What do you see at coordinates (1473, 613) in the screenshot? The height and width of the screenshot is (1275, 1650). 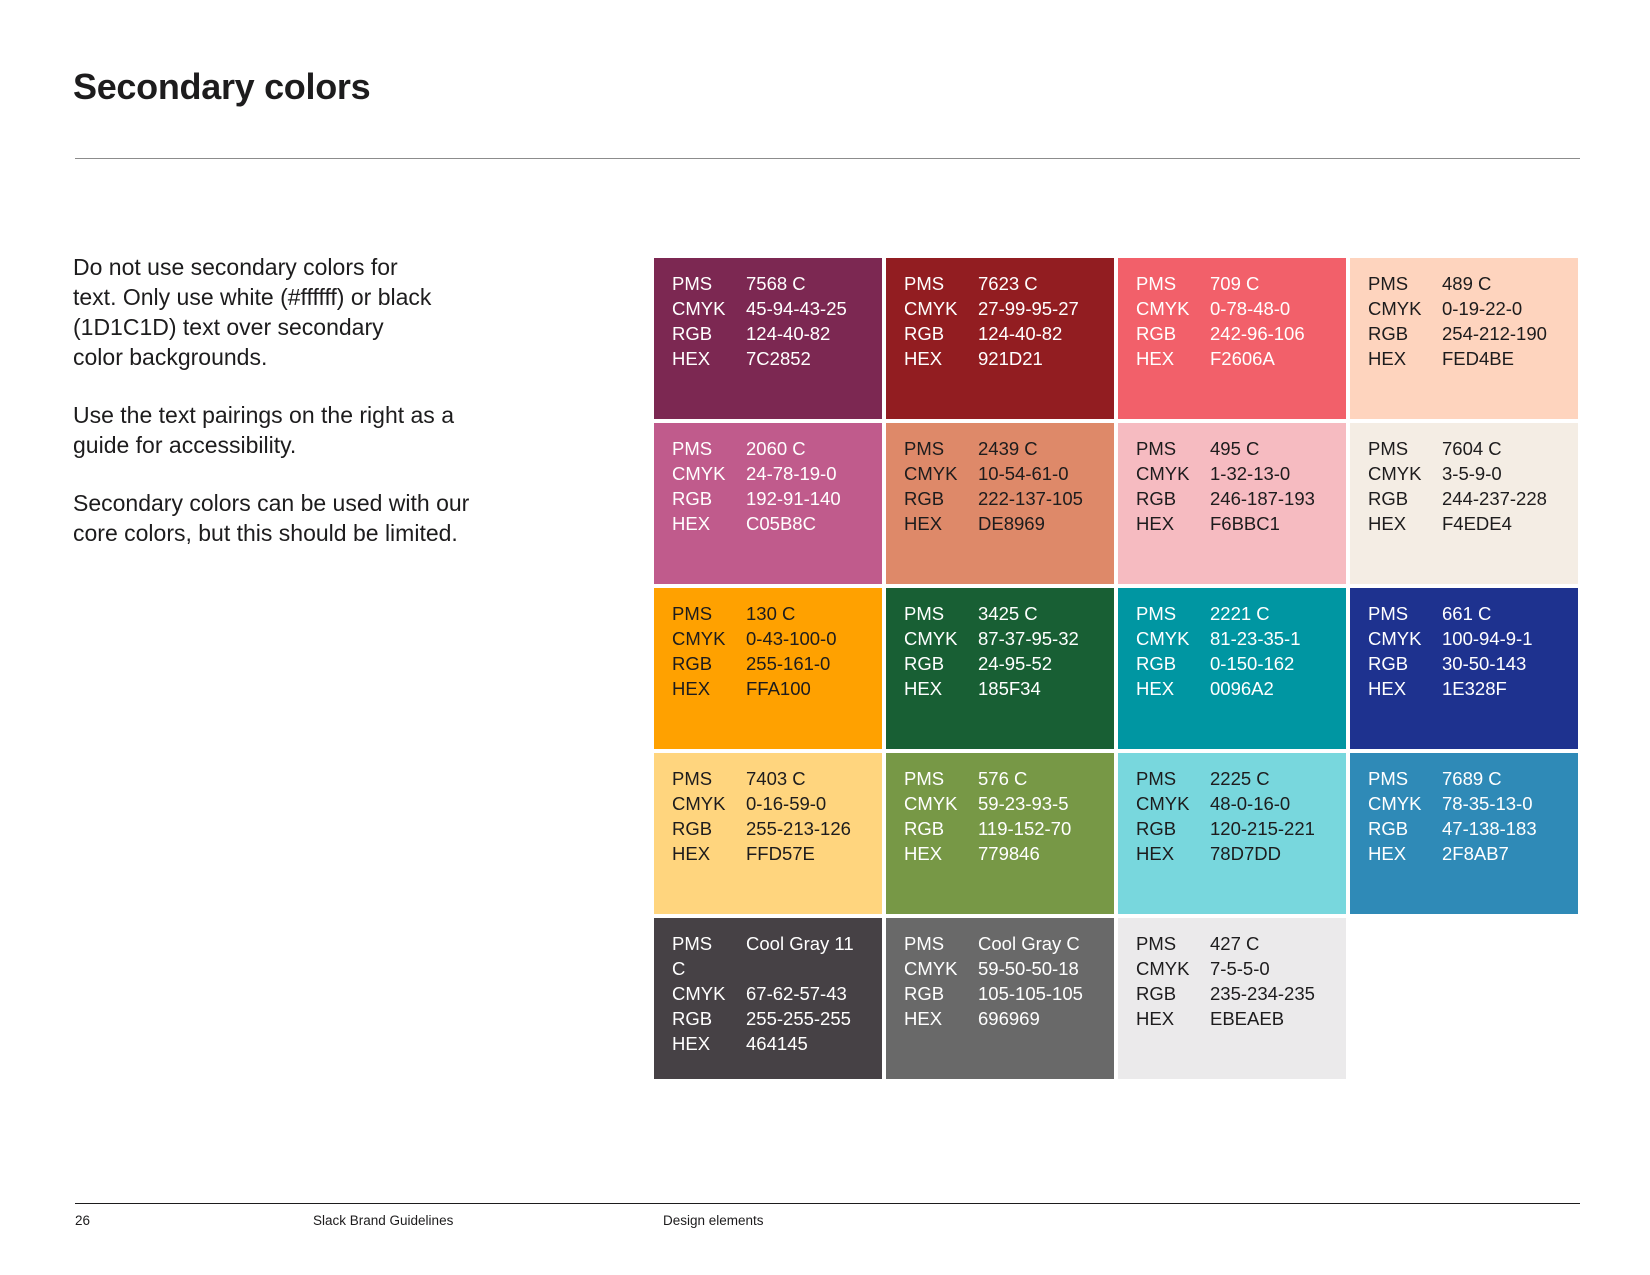 I see `swatch-pms-row: PMS 661 C` at bounding box center [1473, 613].